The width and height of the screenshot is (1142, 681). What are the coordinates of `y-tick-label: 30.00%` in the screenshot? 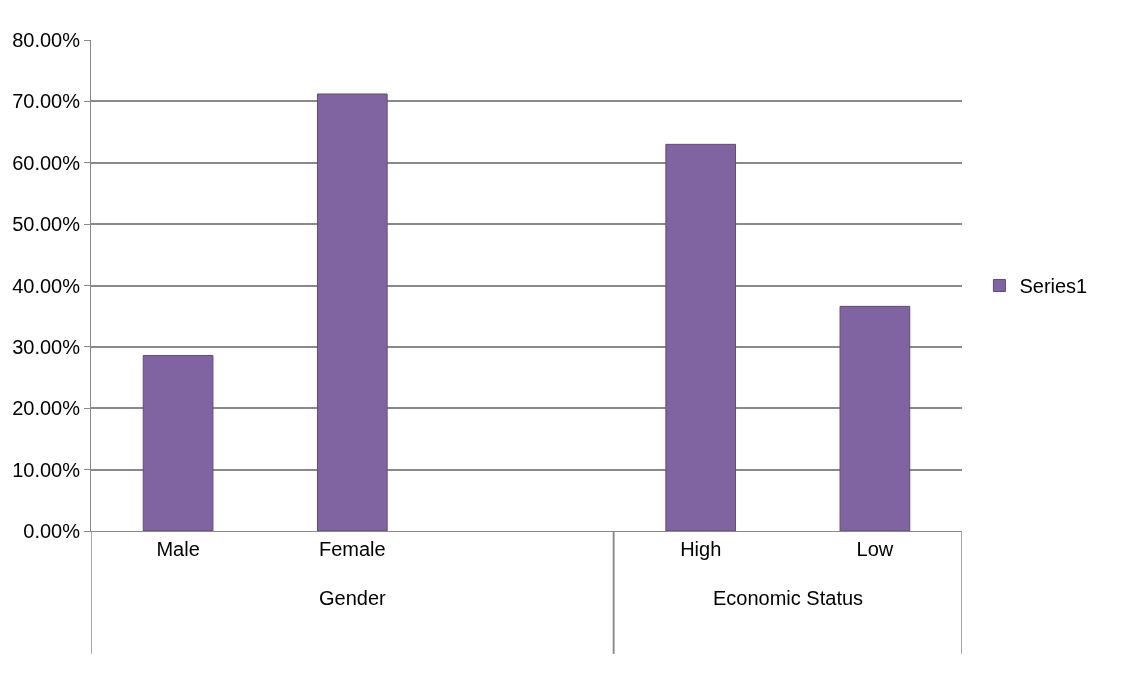 It's located at (46, 346).